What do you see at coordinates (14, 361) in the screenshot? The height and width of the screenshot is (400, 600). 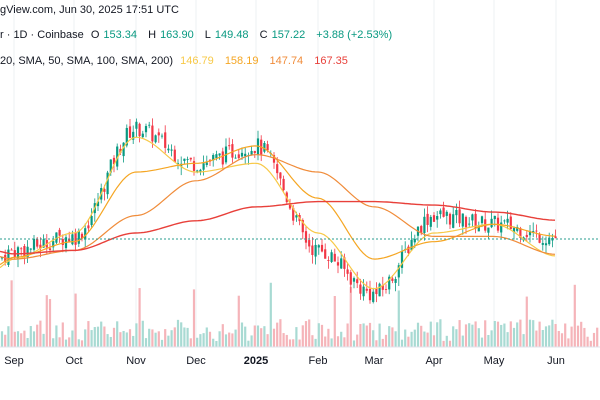 I see `x-tick-label: Sep` at bounding box center [14, 361].